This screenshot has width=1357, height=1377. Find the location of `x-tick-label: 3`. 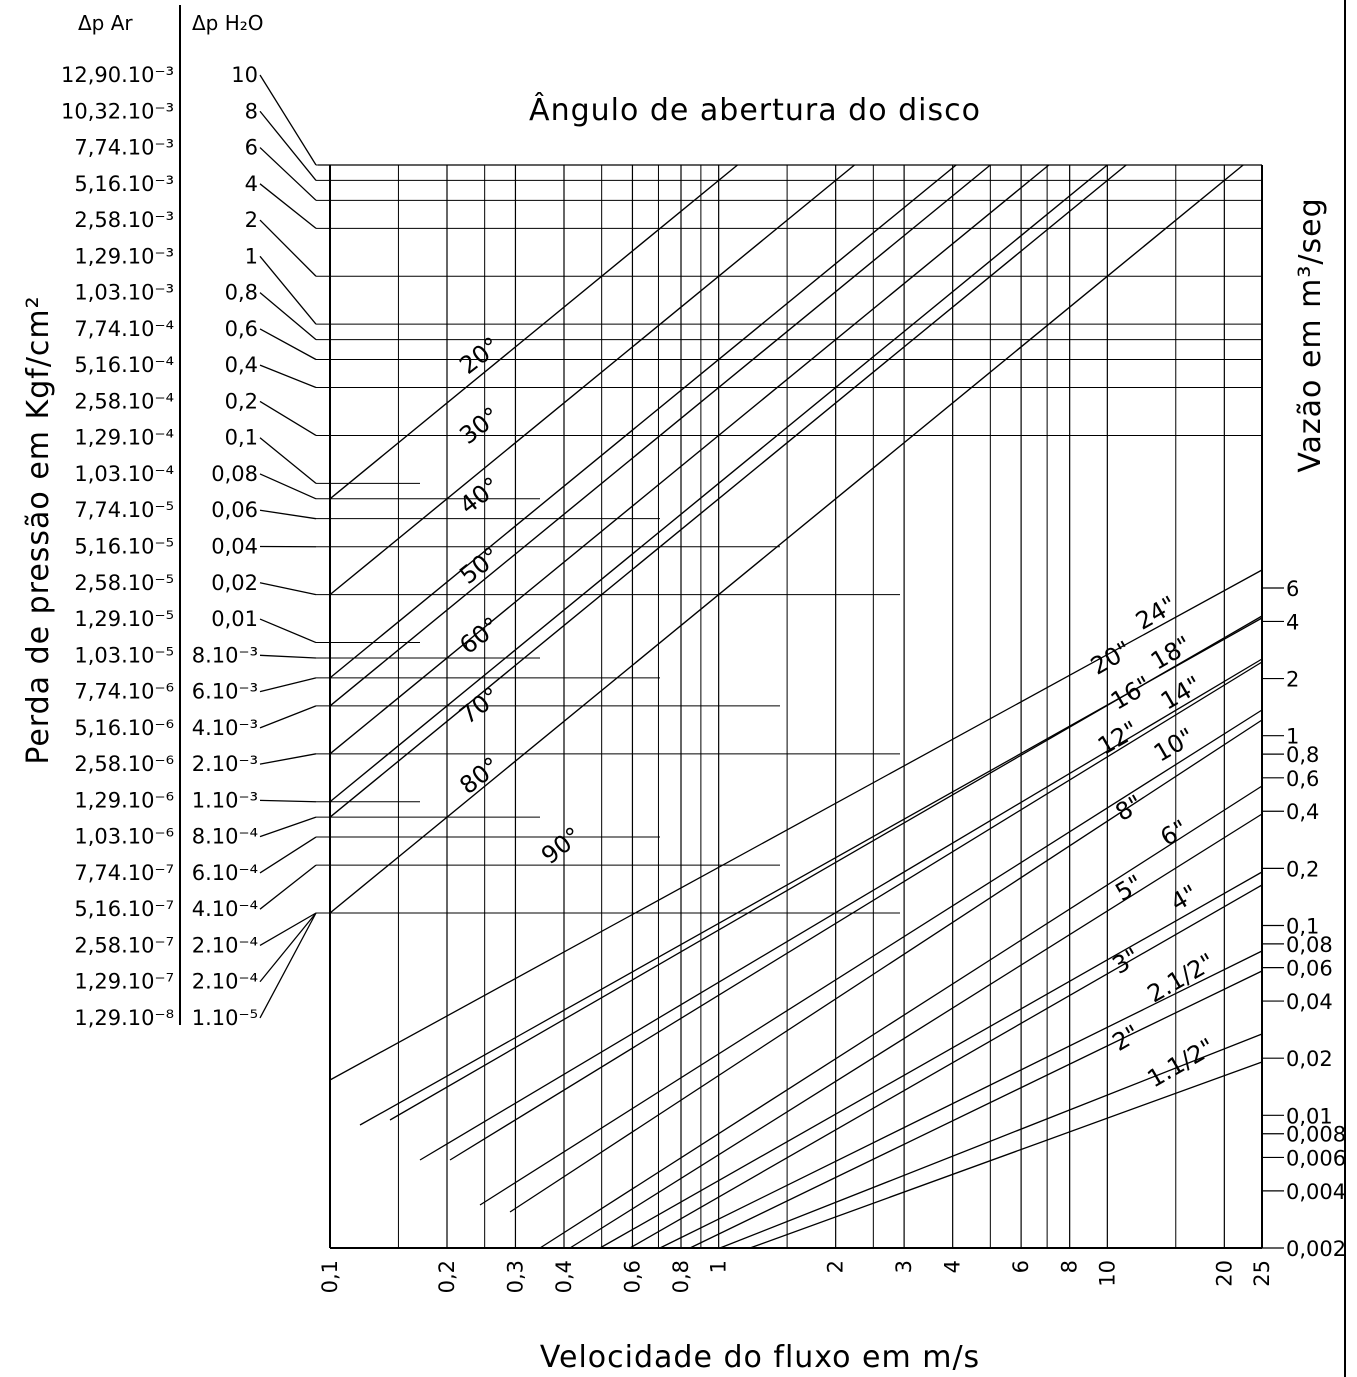

x-tick-label: 3 is located at coordinates (904, 1266).